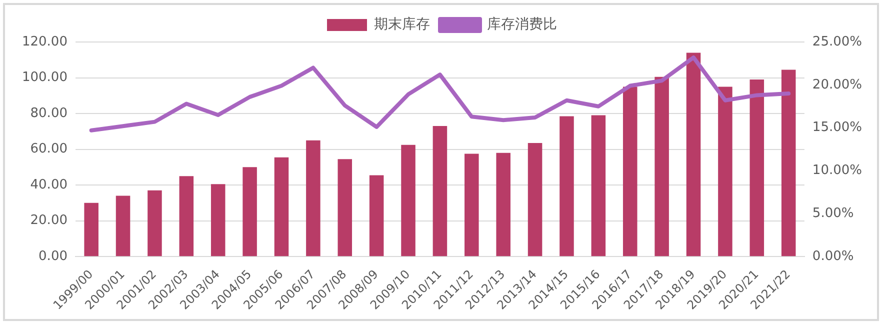 This screenshot has width=884, height=326. What do you see at coordinates (45, 42) in the screenshot?
I see `y-tick-label: 120.00` at bounding box center [45, 42].